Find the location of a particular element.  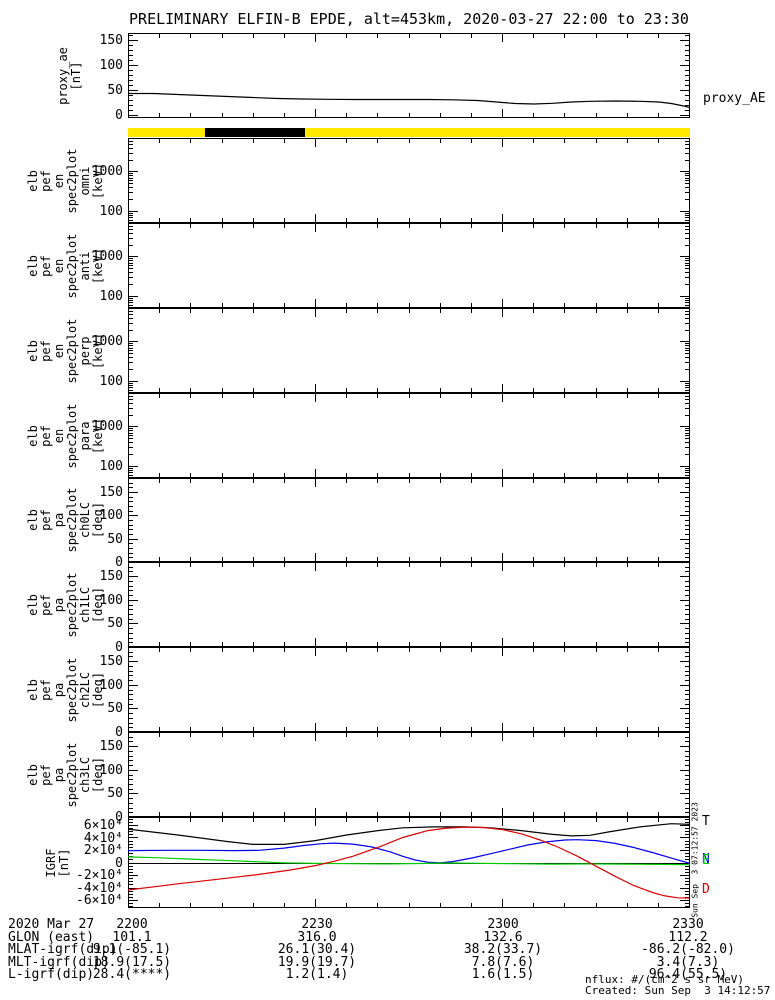

var-label-value: 96.4(55.5) is located at coordinates (688, 974).